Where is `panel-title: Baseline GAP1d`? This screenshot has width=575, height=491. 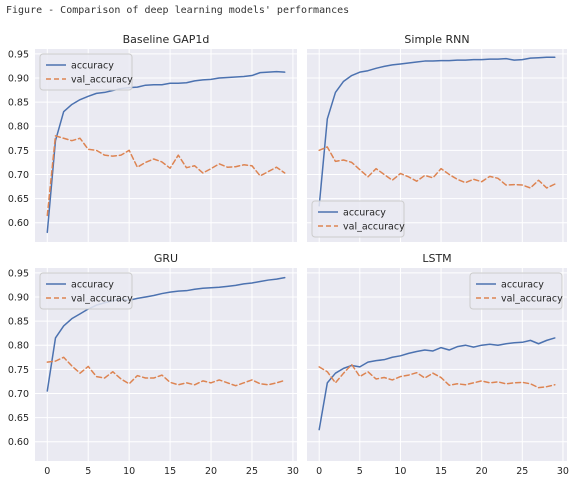
panel-title: Baseline GAP1d is located at coordinates (166, 39).